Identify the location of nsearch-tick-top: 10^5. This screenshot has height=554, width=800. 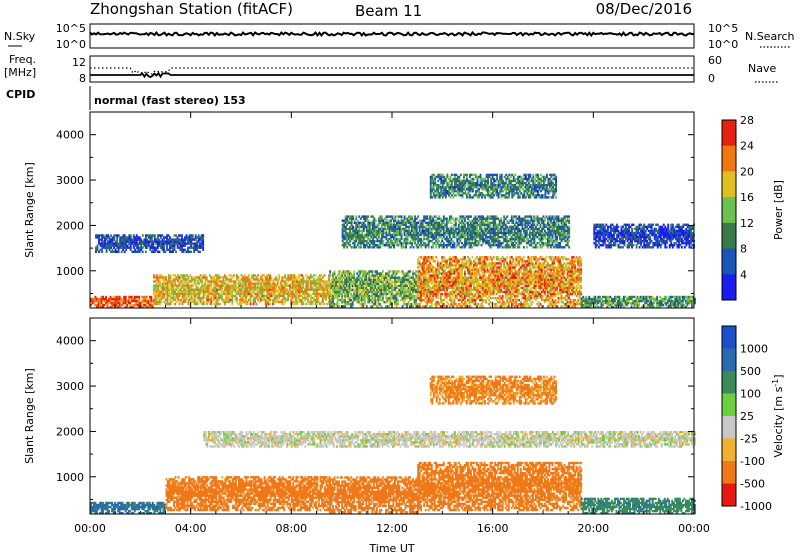
(723, 28).